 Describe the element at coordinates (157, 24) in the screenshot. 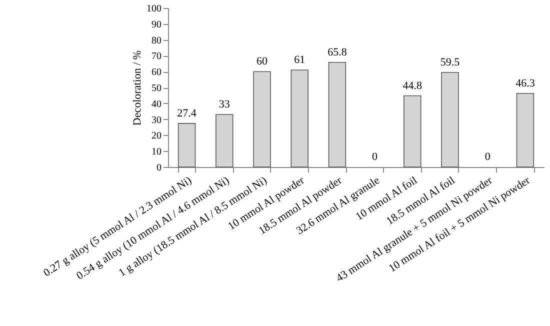

I see `y-tick-label: 90` at that location.